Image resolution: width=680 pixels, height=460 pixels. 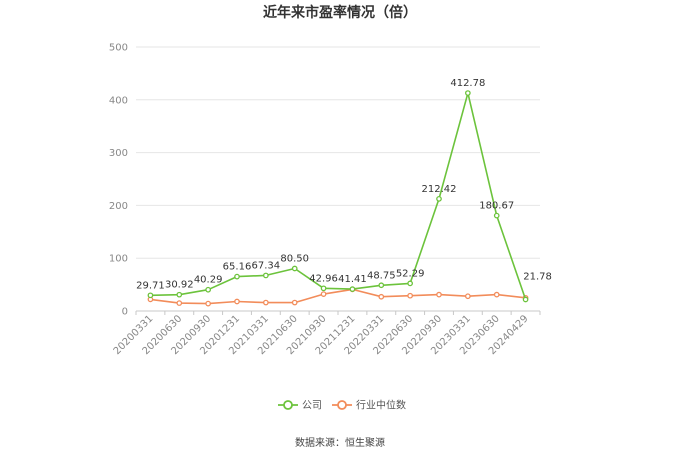 I want to click on data-label-0: 29.71, so click(x=150, y=285).